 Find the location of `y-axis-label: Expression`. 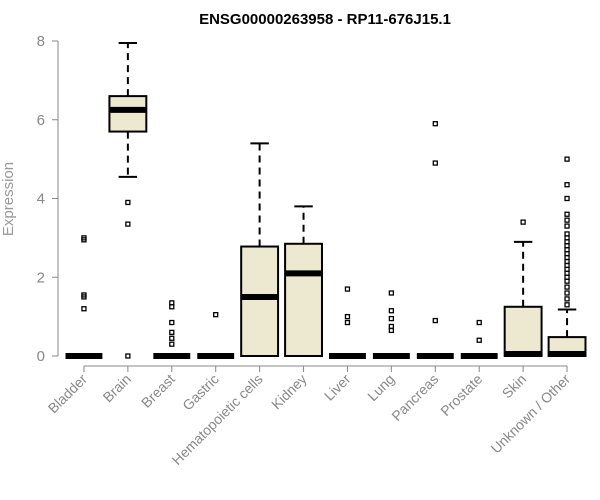

y-axis-label: Expression is located at coordinates (8, 199).